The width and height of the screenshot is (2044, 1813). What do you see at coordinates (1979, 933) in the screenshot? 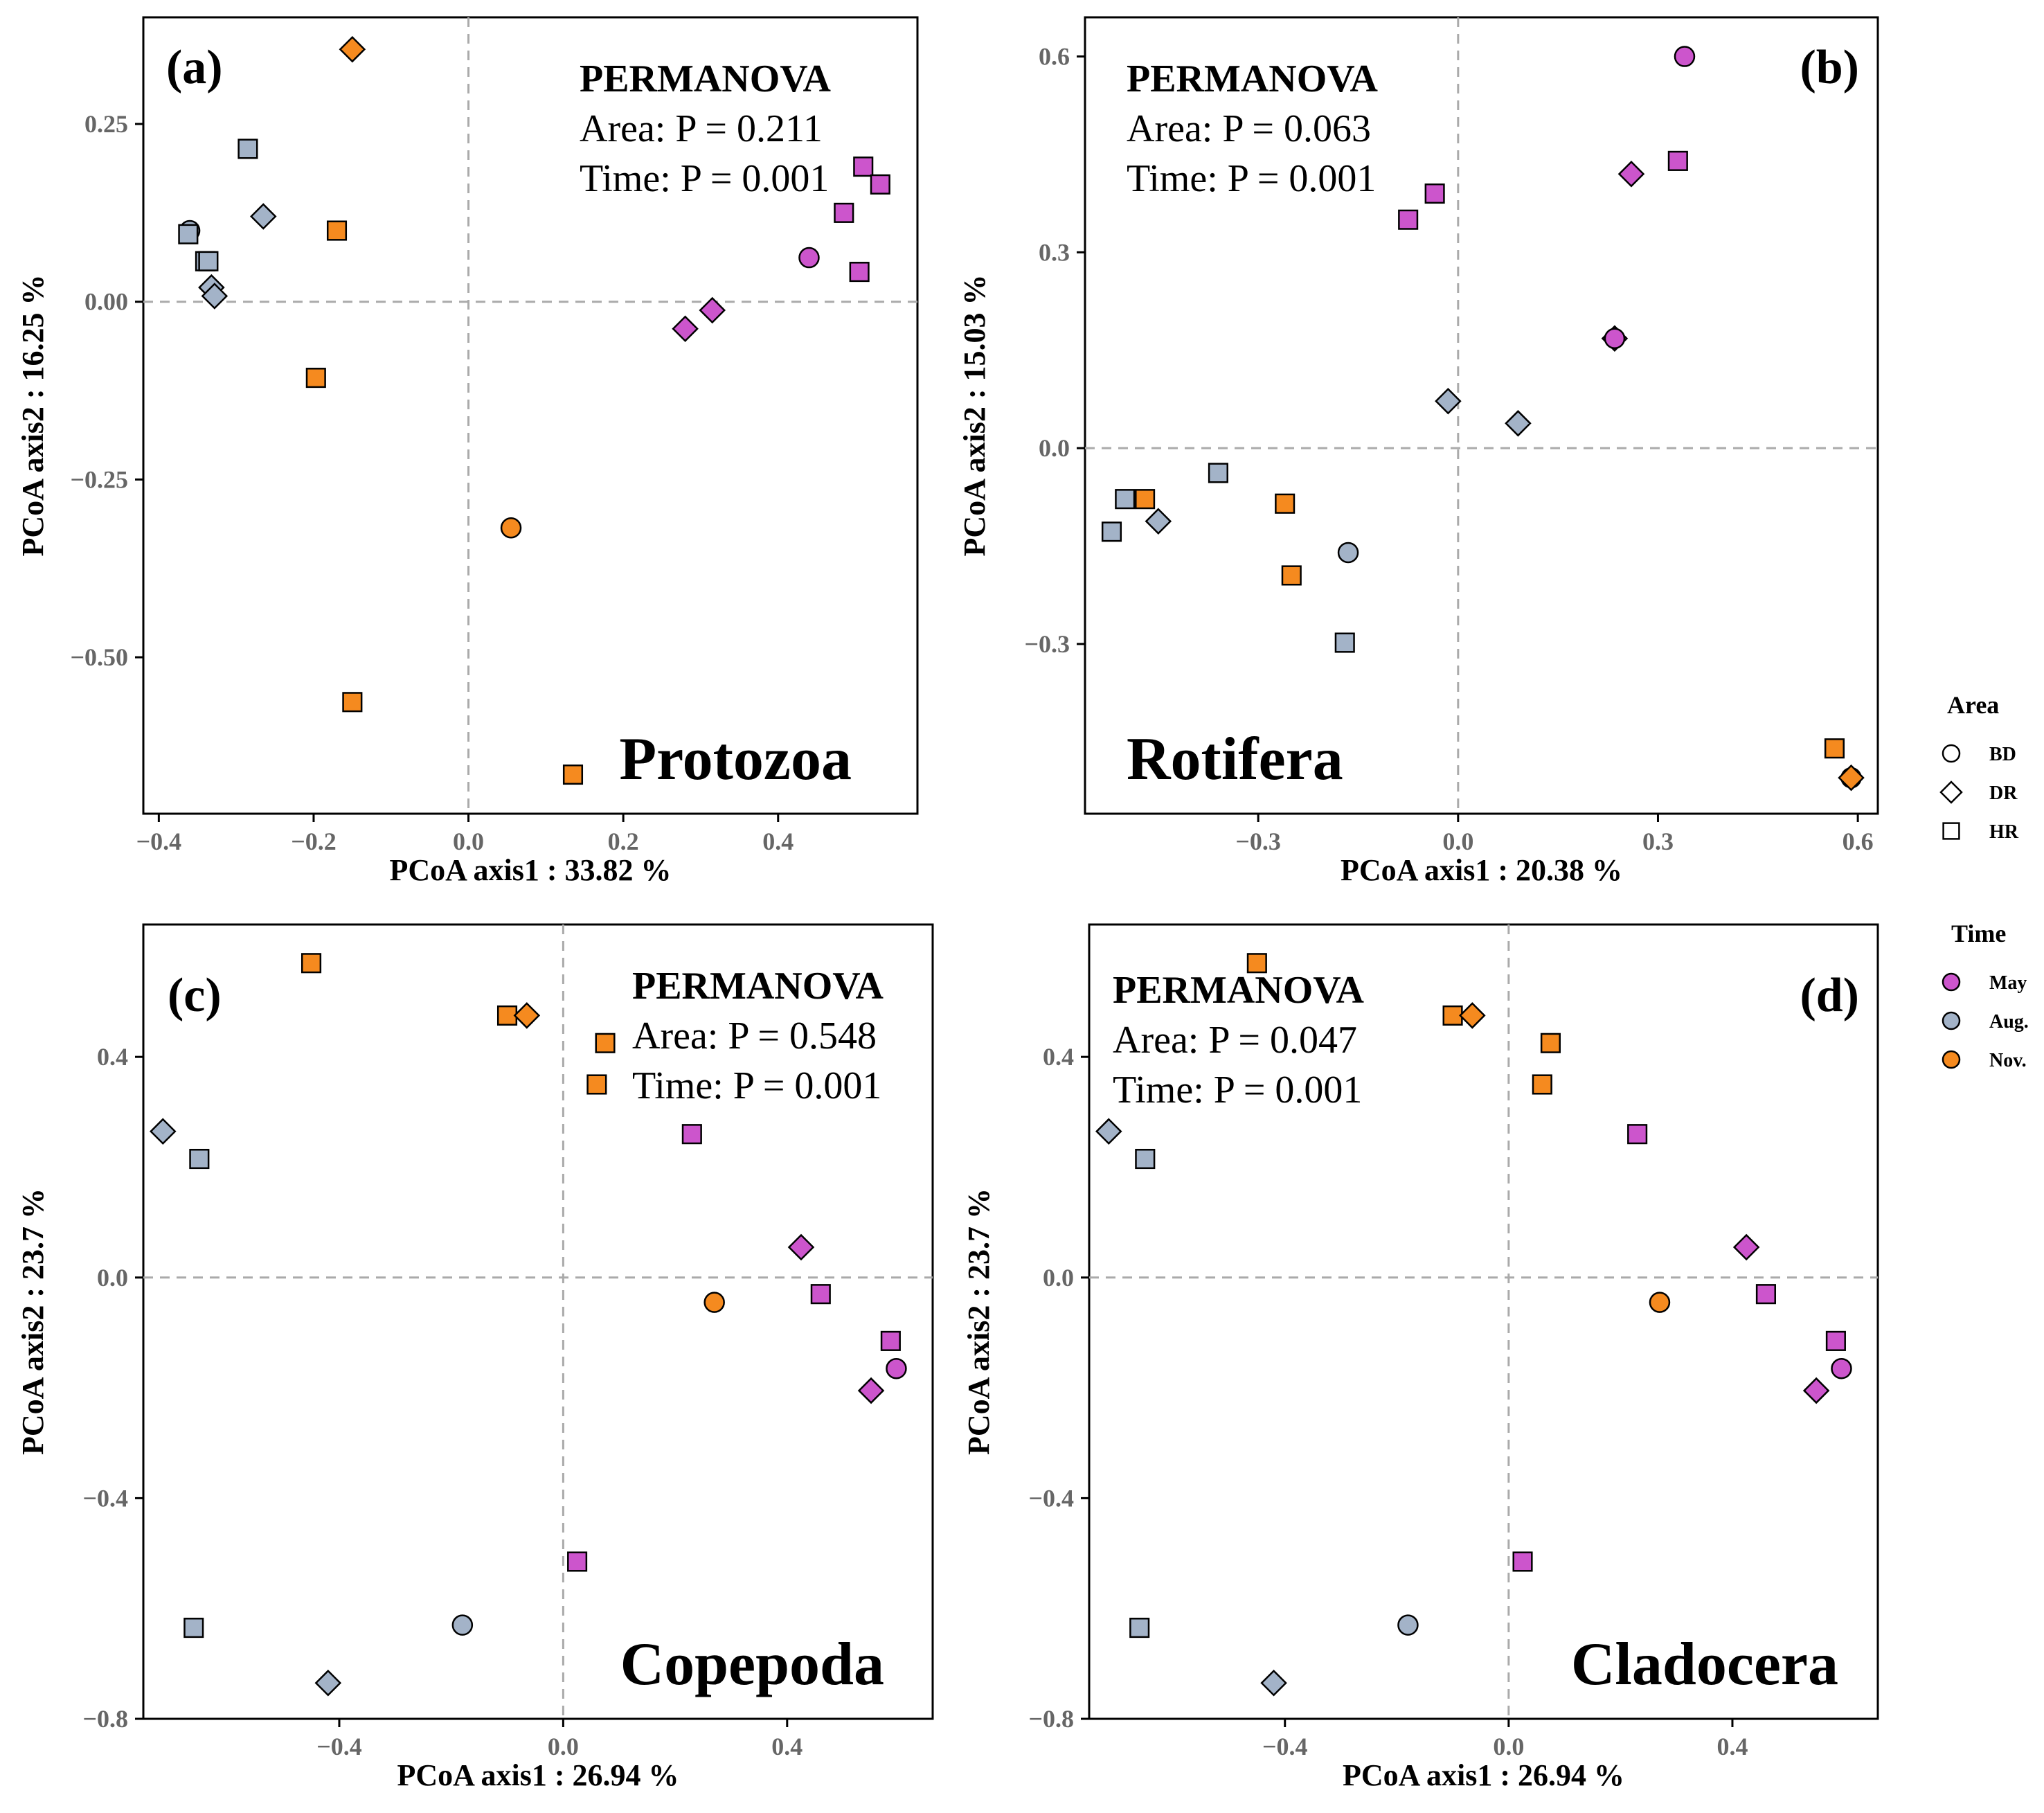
I see `legend-time-title: Time` at bounding box center [1979, 933].